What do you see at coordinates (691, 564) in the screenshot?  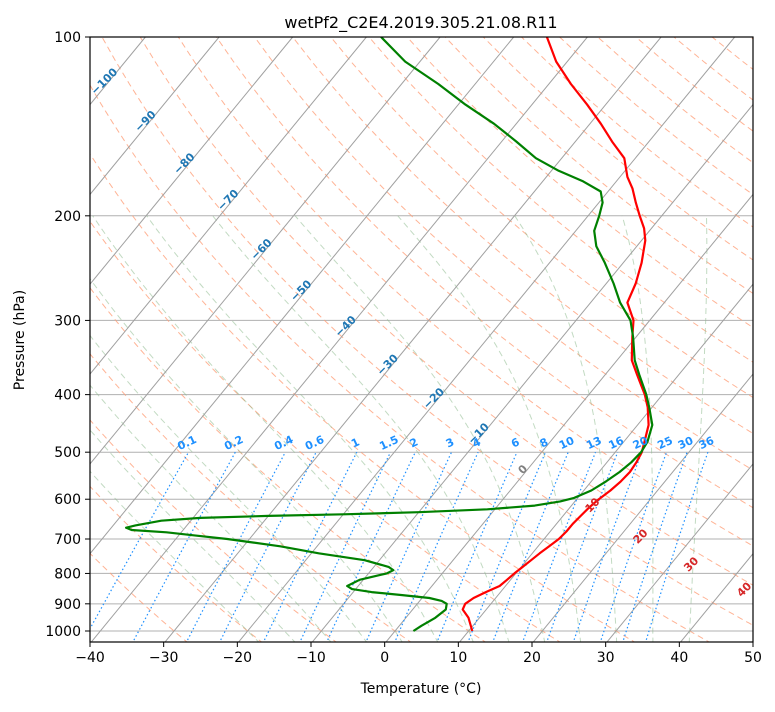 I see `moist-adiabat-label: 30` at bounding box center [691, 564].